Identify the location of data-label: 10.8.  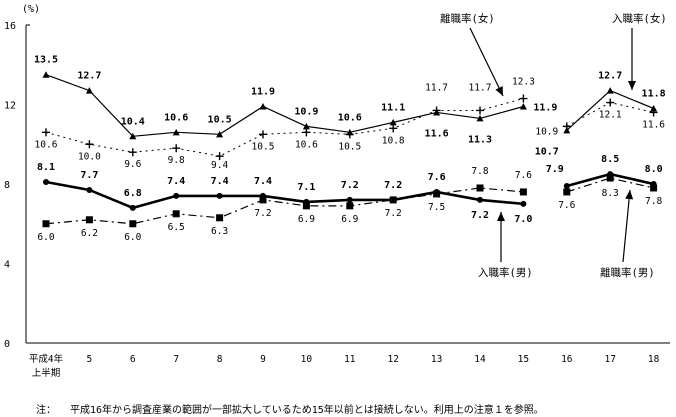
(393, 140).